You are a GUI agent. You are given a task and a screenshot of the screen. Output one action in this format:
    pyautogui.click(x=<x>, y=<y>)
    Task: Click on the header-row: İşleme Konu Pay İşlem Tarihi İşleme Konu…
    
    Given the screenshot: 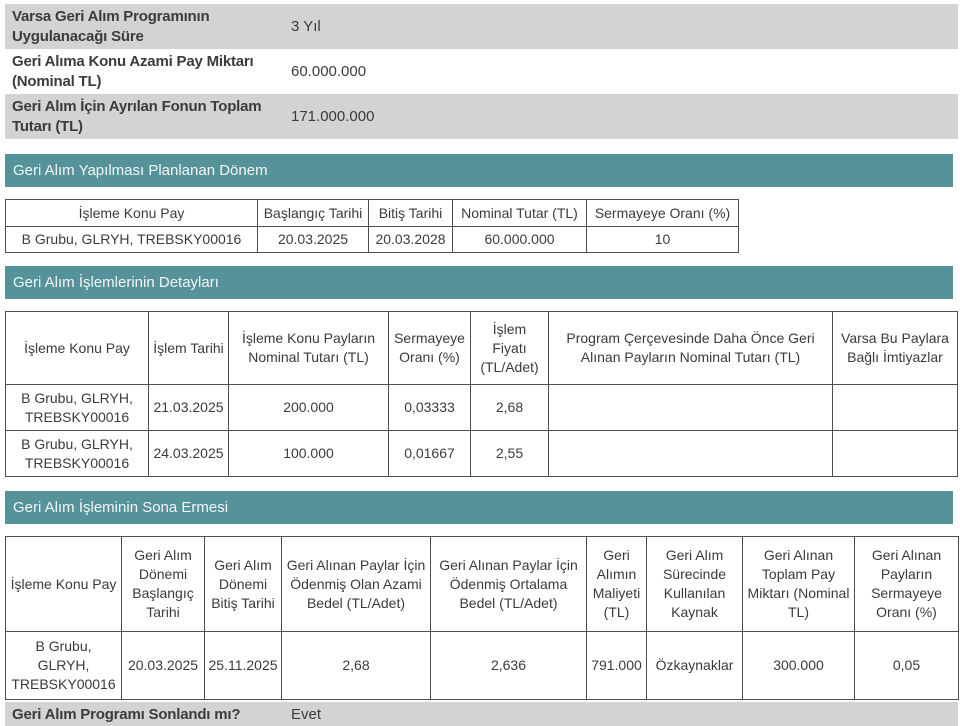 What is the action you would take?
    pyautogui.click(x=481, y=348)
    